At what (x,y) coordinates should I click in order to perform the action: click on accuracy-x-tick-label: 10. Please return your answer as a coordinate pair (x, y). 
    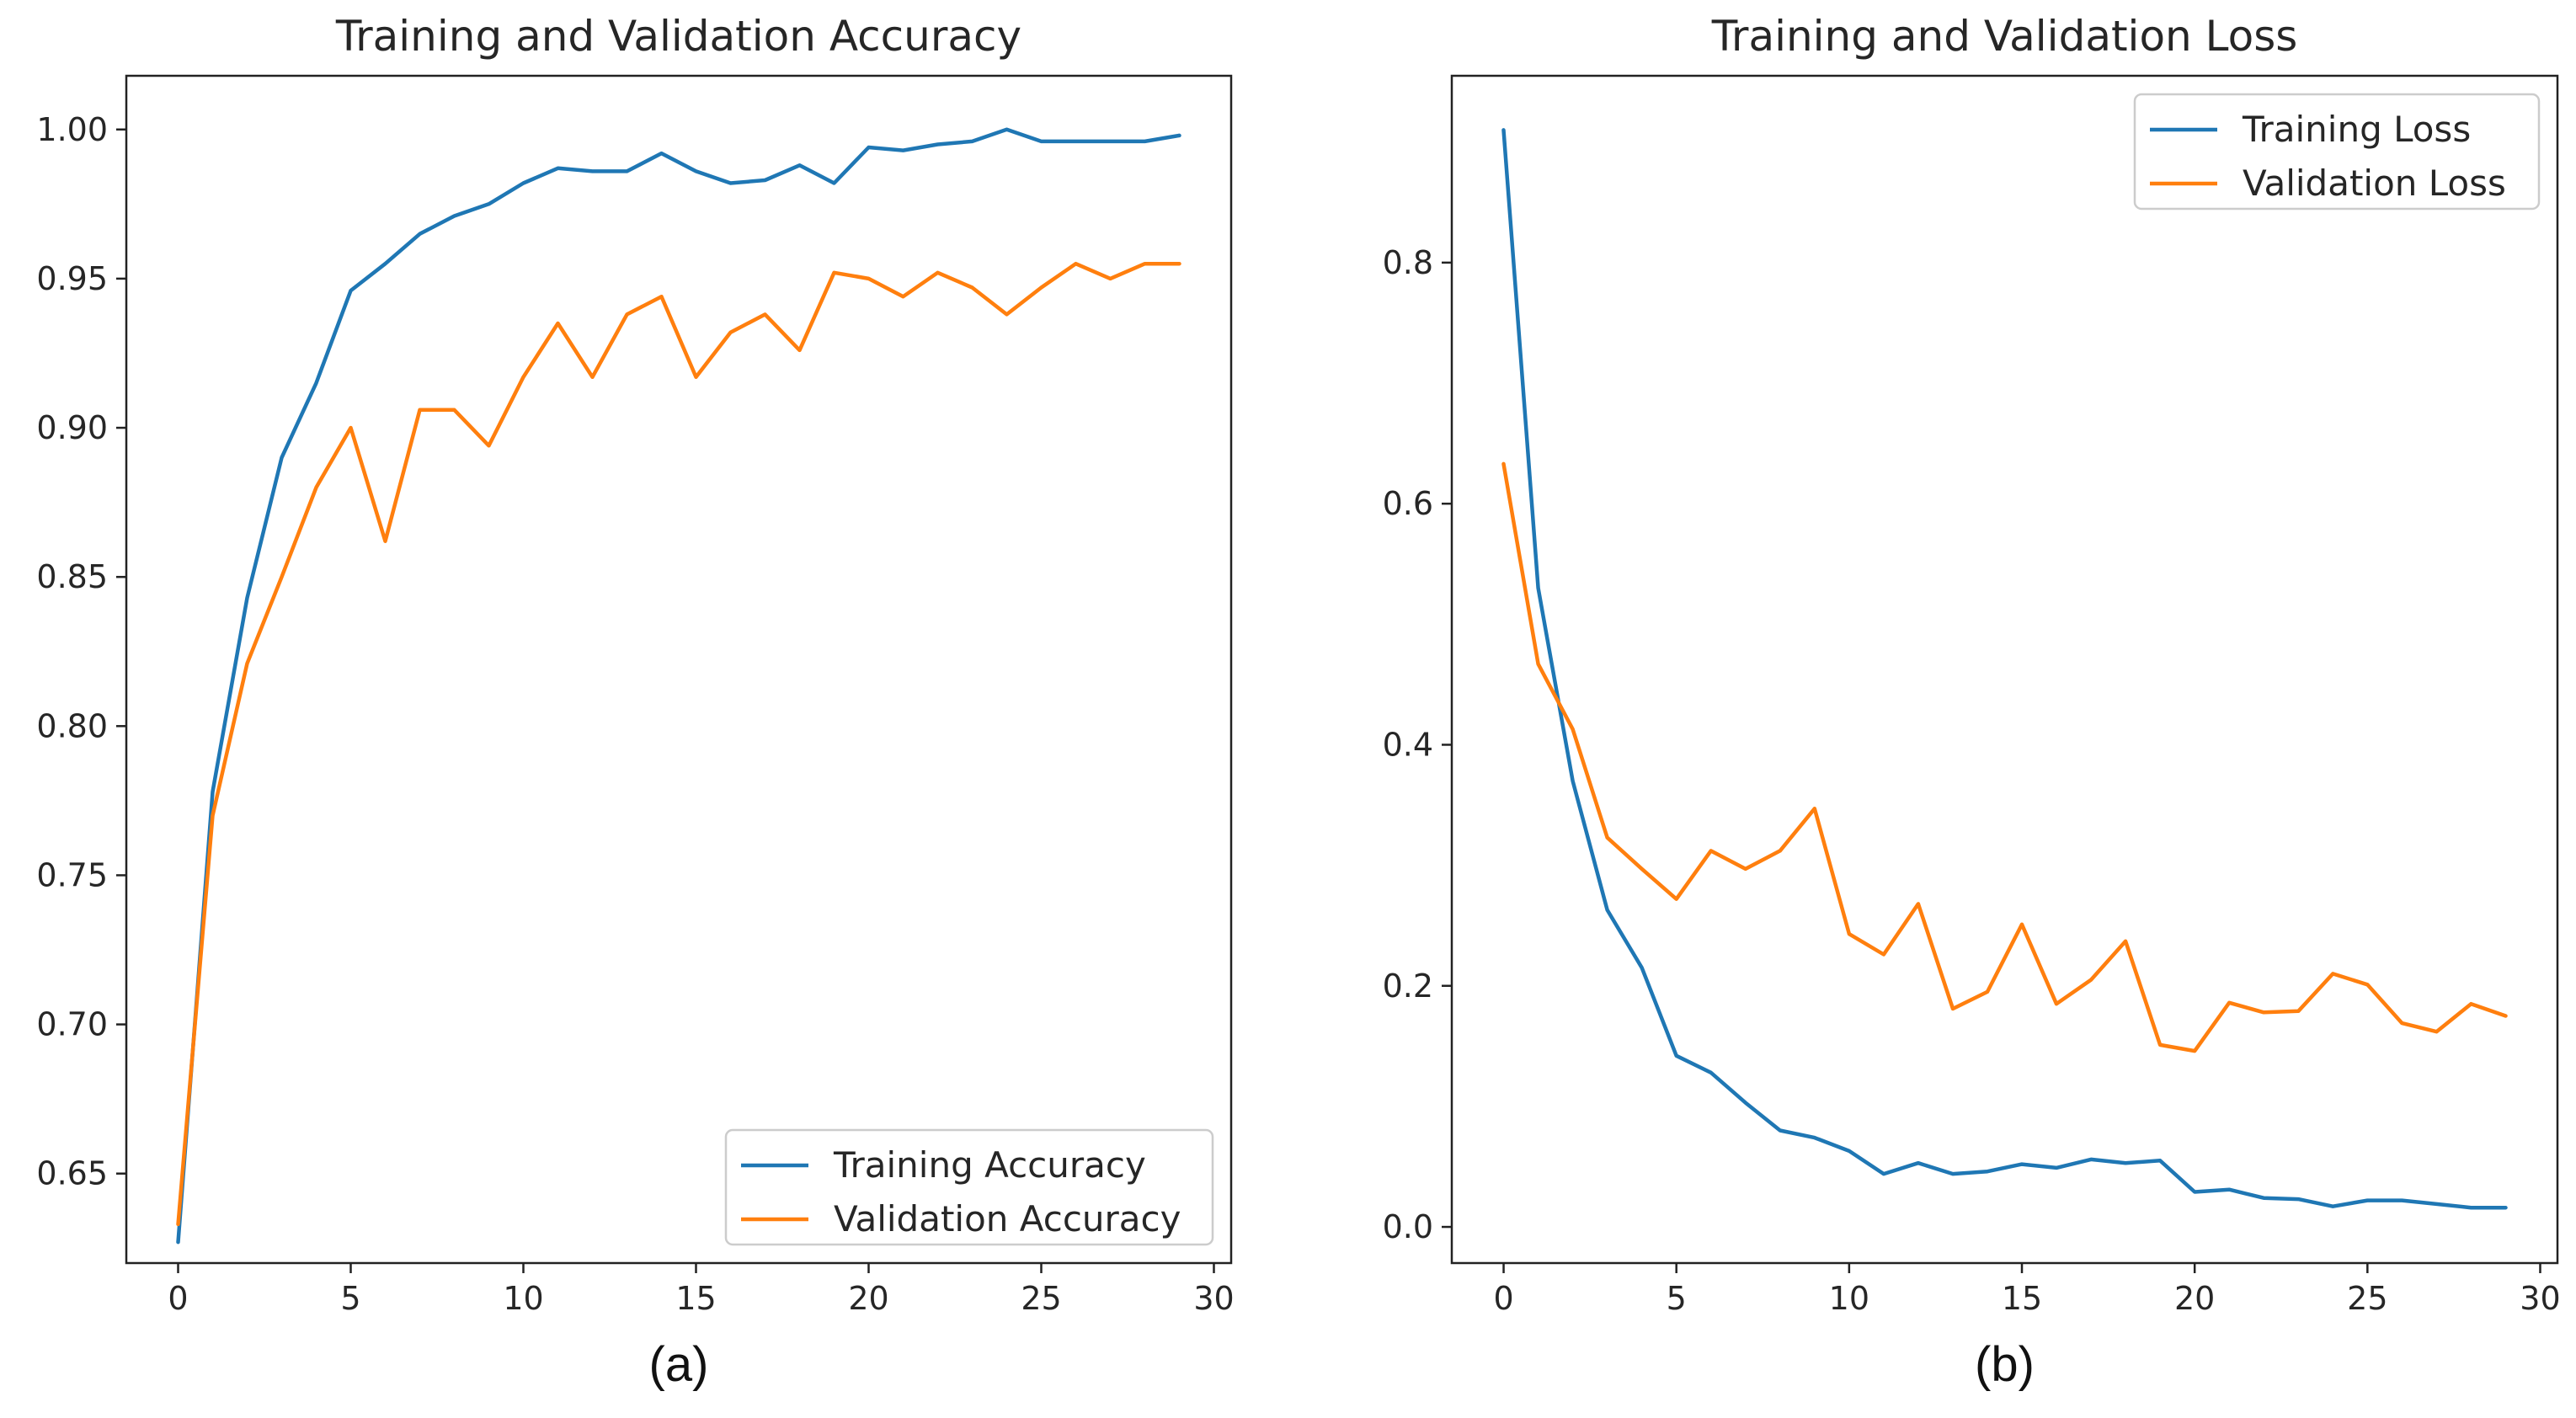
    Looking at the image, I should click on (523, 1298).